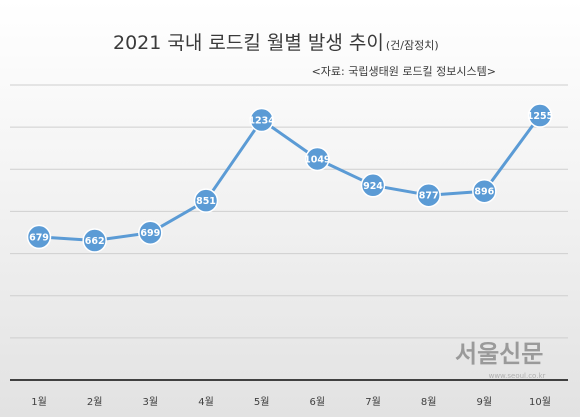  I want to click on data-label: 679, so click(39, 237).